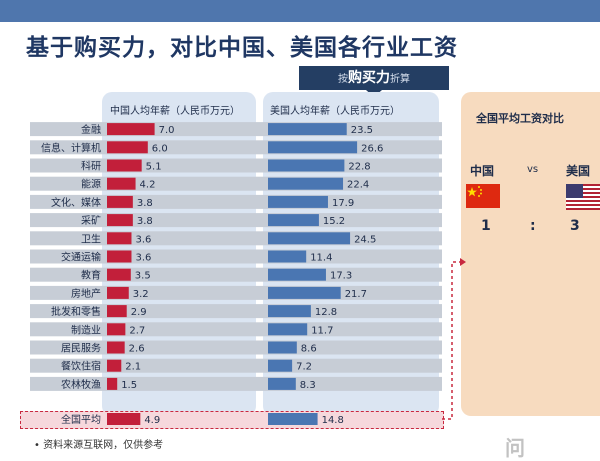 The height and width of the screenshot is (461, 600). I want to click on us-value-label: 7.2, so click(304, 367).